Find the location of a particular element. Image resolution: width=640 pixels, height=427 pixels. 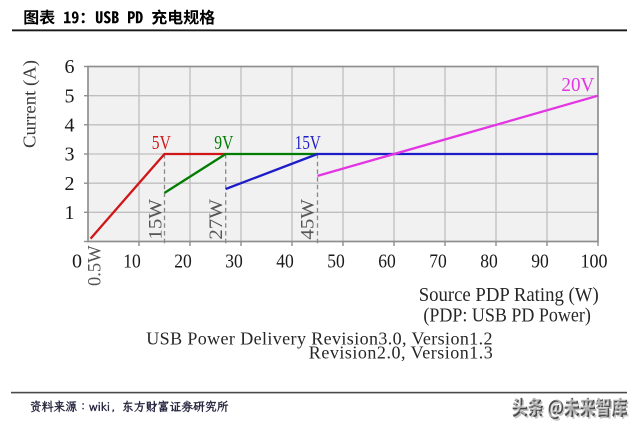

svg-text: 5V is located at coordinates (161, 143).